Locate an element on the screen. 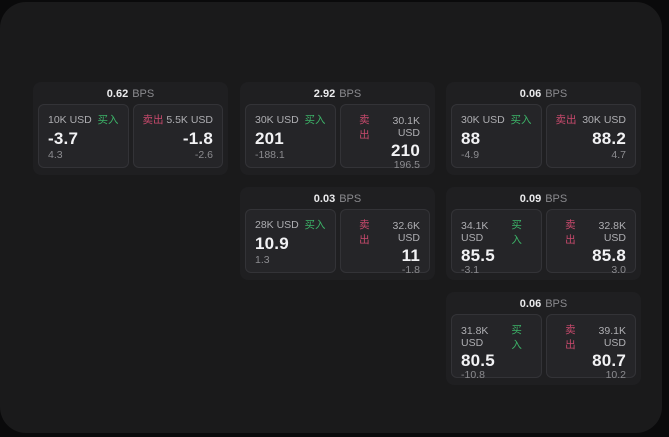 This screenshot has width=669, height=437. buy-panel: 31.8K USD 买入 80.5 -10.8 is located at coordinates (496, 347).